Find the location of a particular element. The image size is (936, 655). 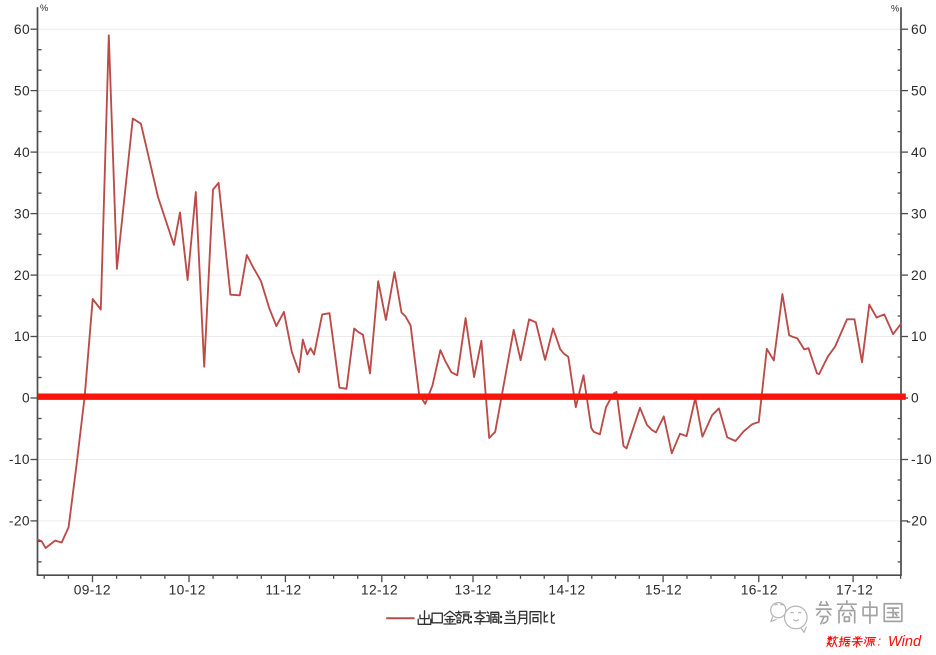

svg-text: 16-12 is located at coordinates (759, 590).